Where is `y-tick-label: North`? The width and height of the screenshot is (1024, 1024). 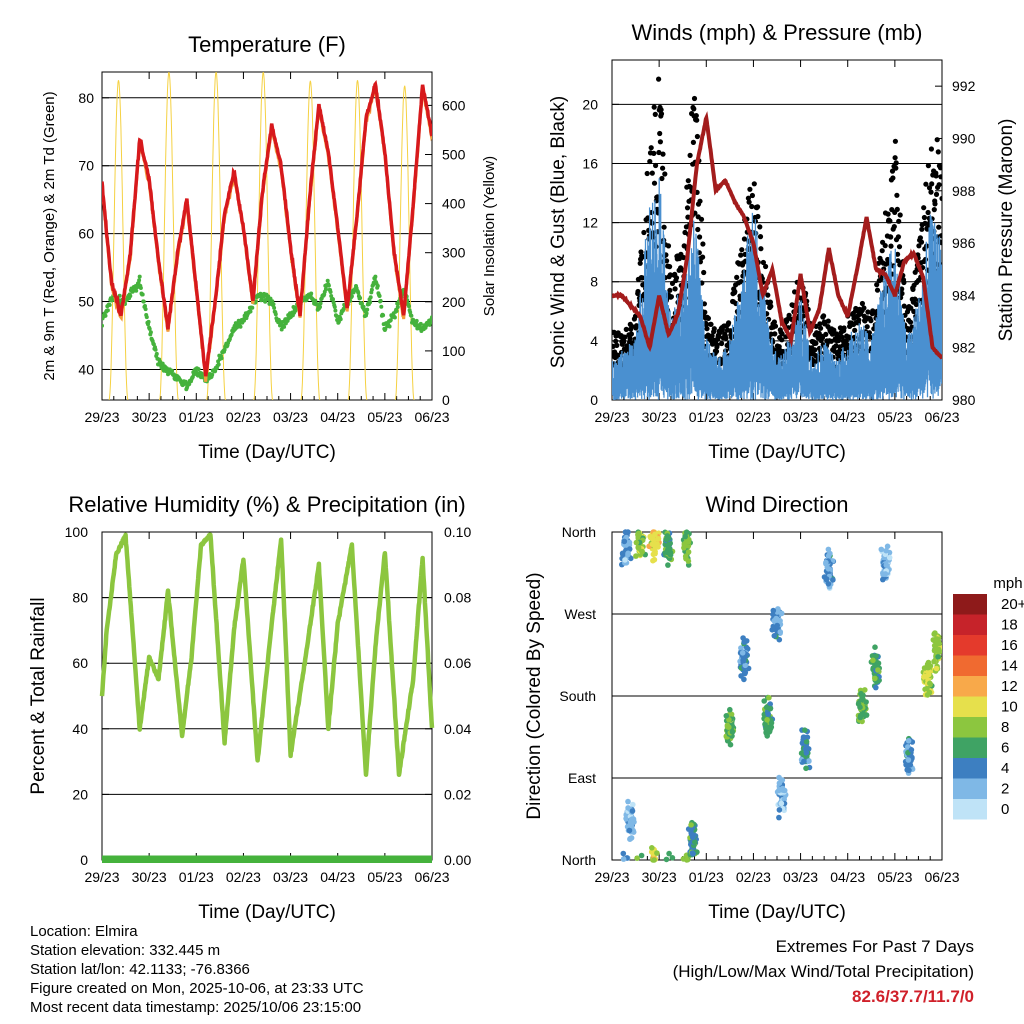 y-tick-label: North is located at coordinates (579, 860).